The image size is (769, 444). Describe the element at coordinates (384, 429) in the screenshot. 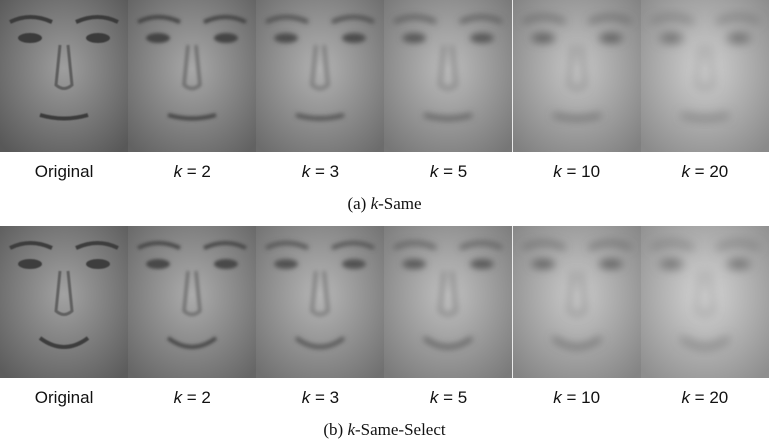

I see `caption: (b) k-Same-Select` at that location.